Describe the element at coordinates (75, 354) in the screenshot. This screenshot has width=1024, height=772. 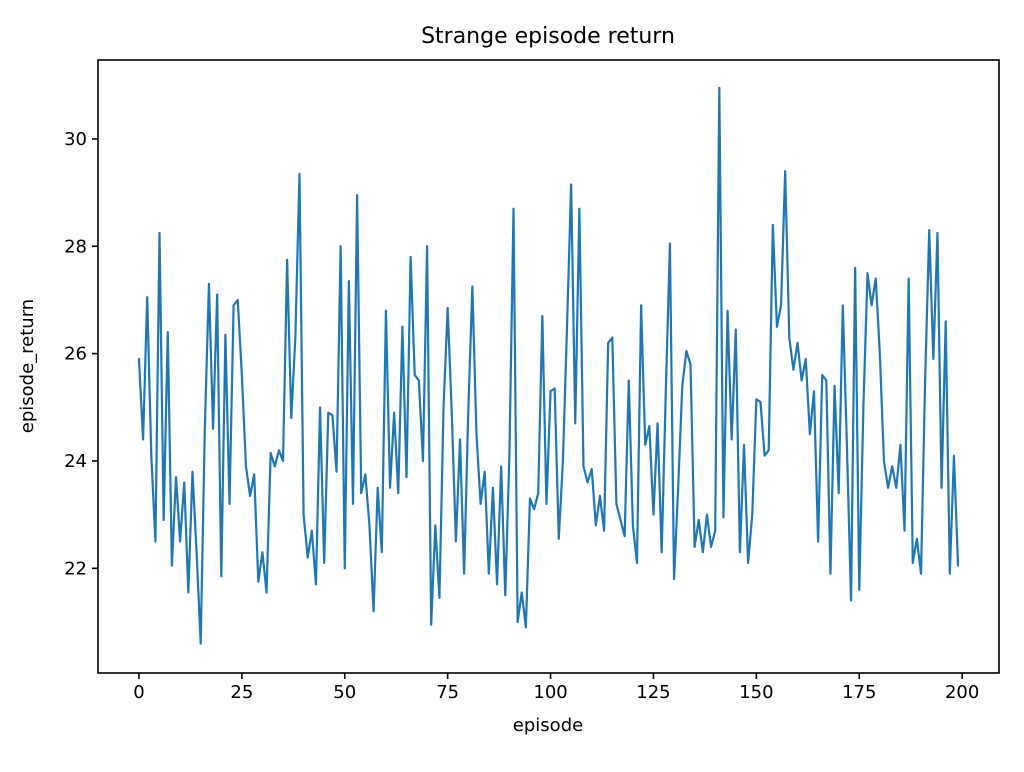
I see `y-tick-label: 26` at that location.